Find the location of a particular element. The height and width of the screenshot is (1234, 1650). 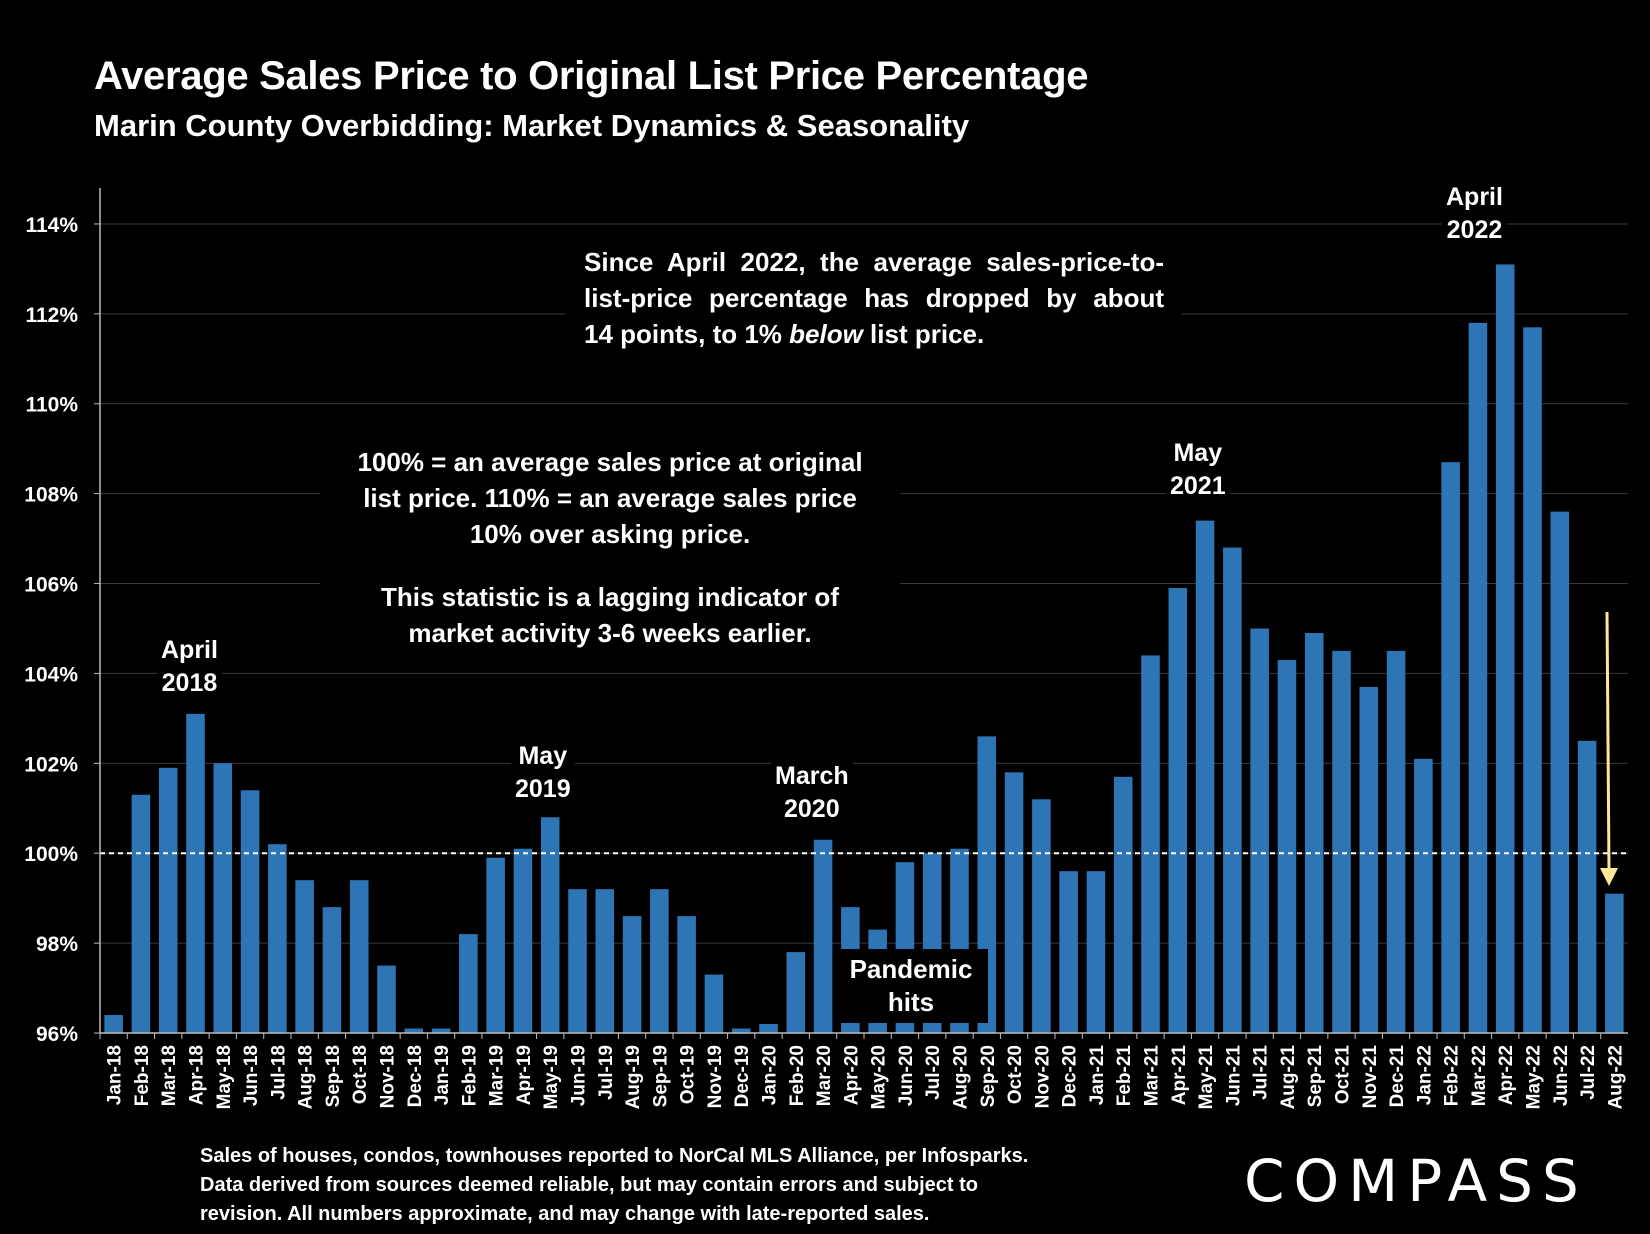

x-tick-label: Jun-21 is located at coordinates (1233, 1076).